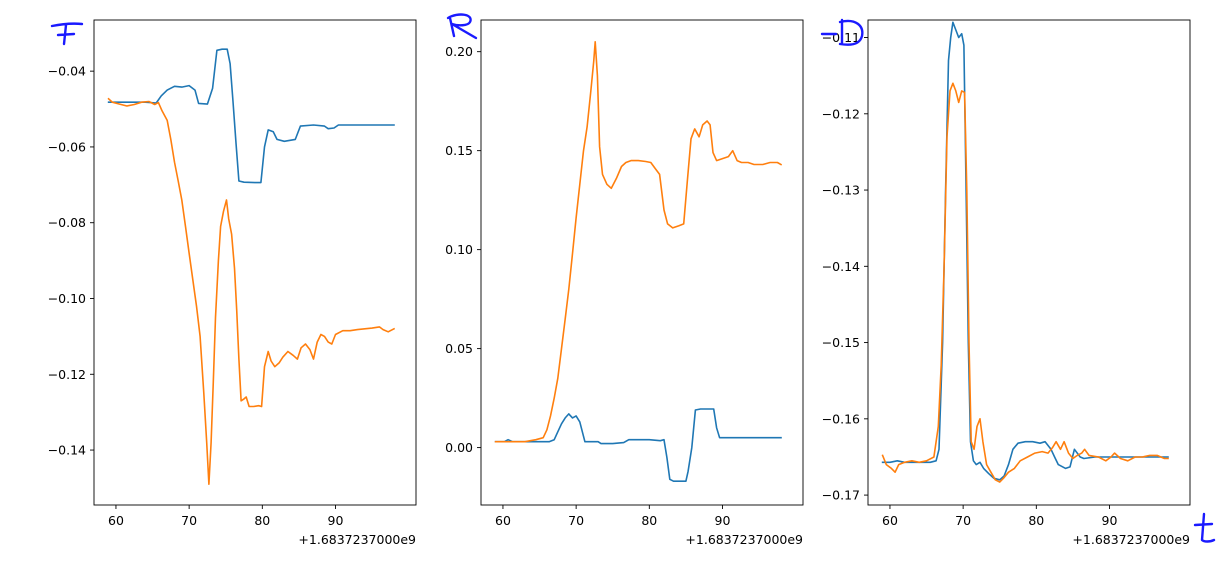 The width and height of the screenshot is (1225, 563). What do you see at coordinates (459, 249) in the screenshot?
I see `y-tick-label: 0.10` at bounding box center [459, 249].